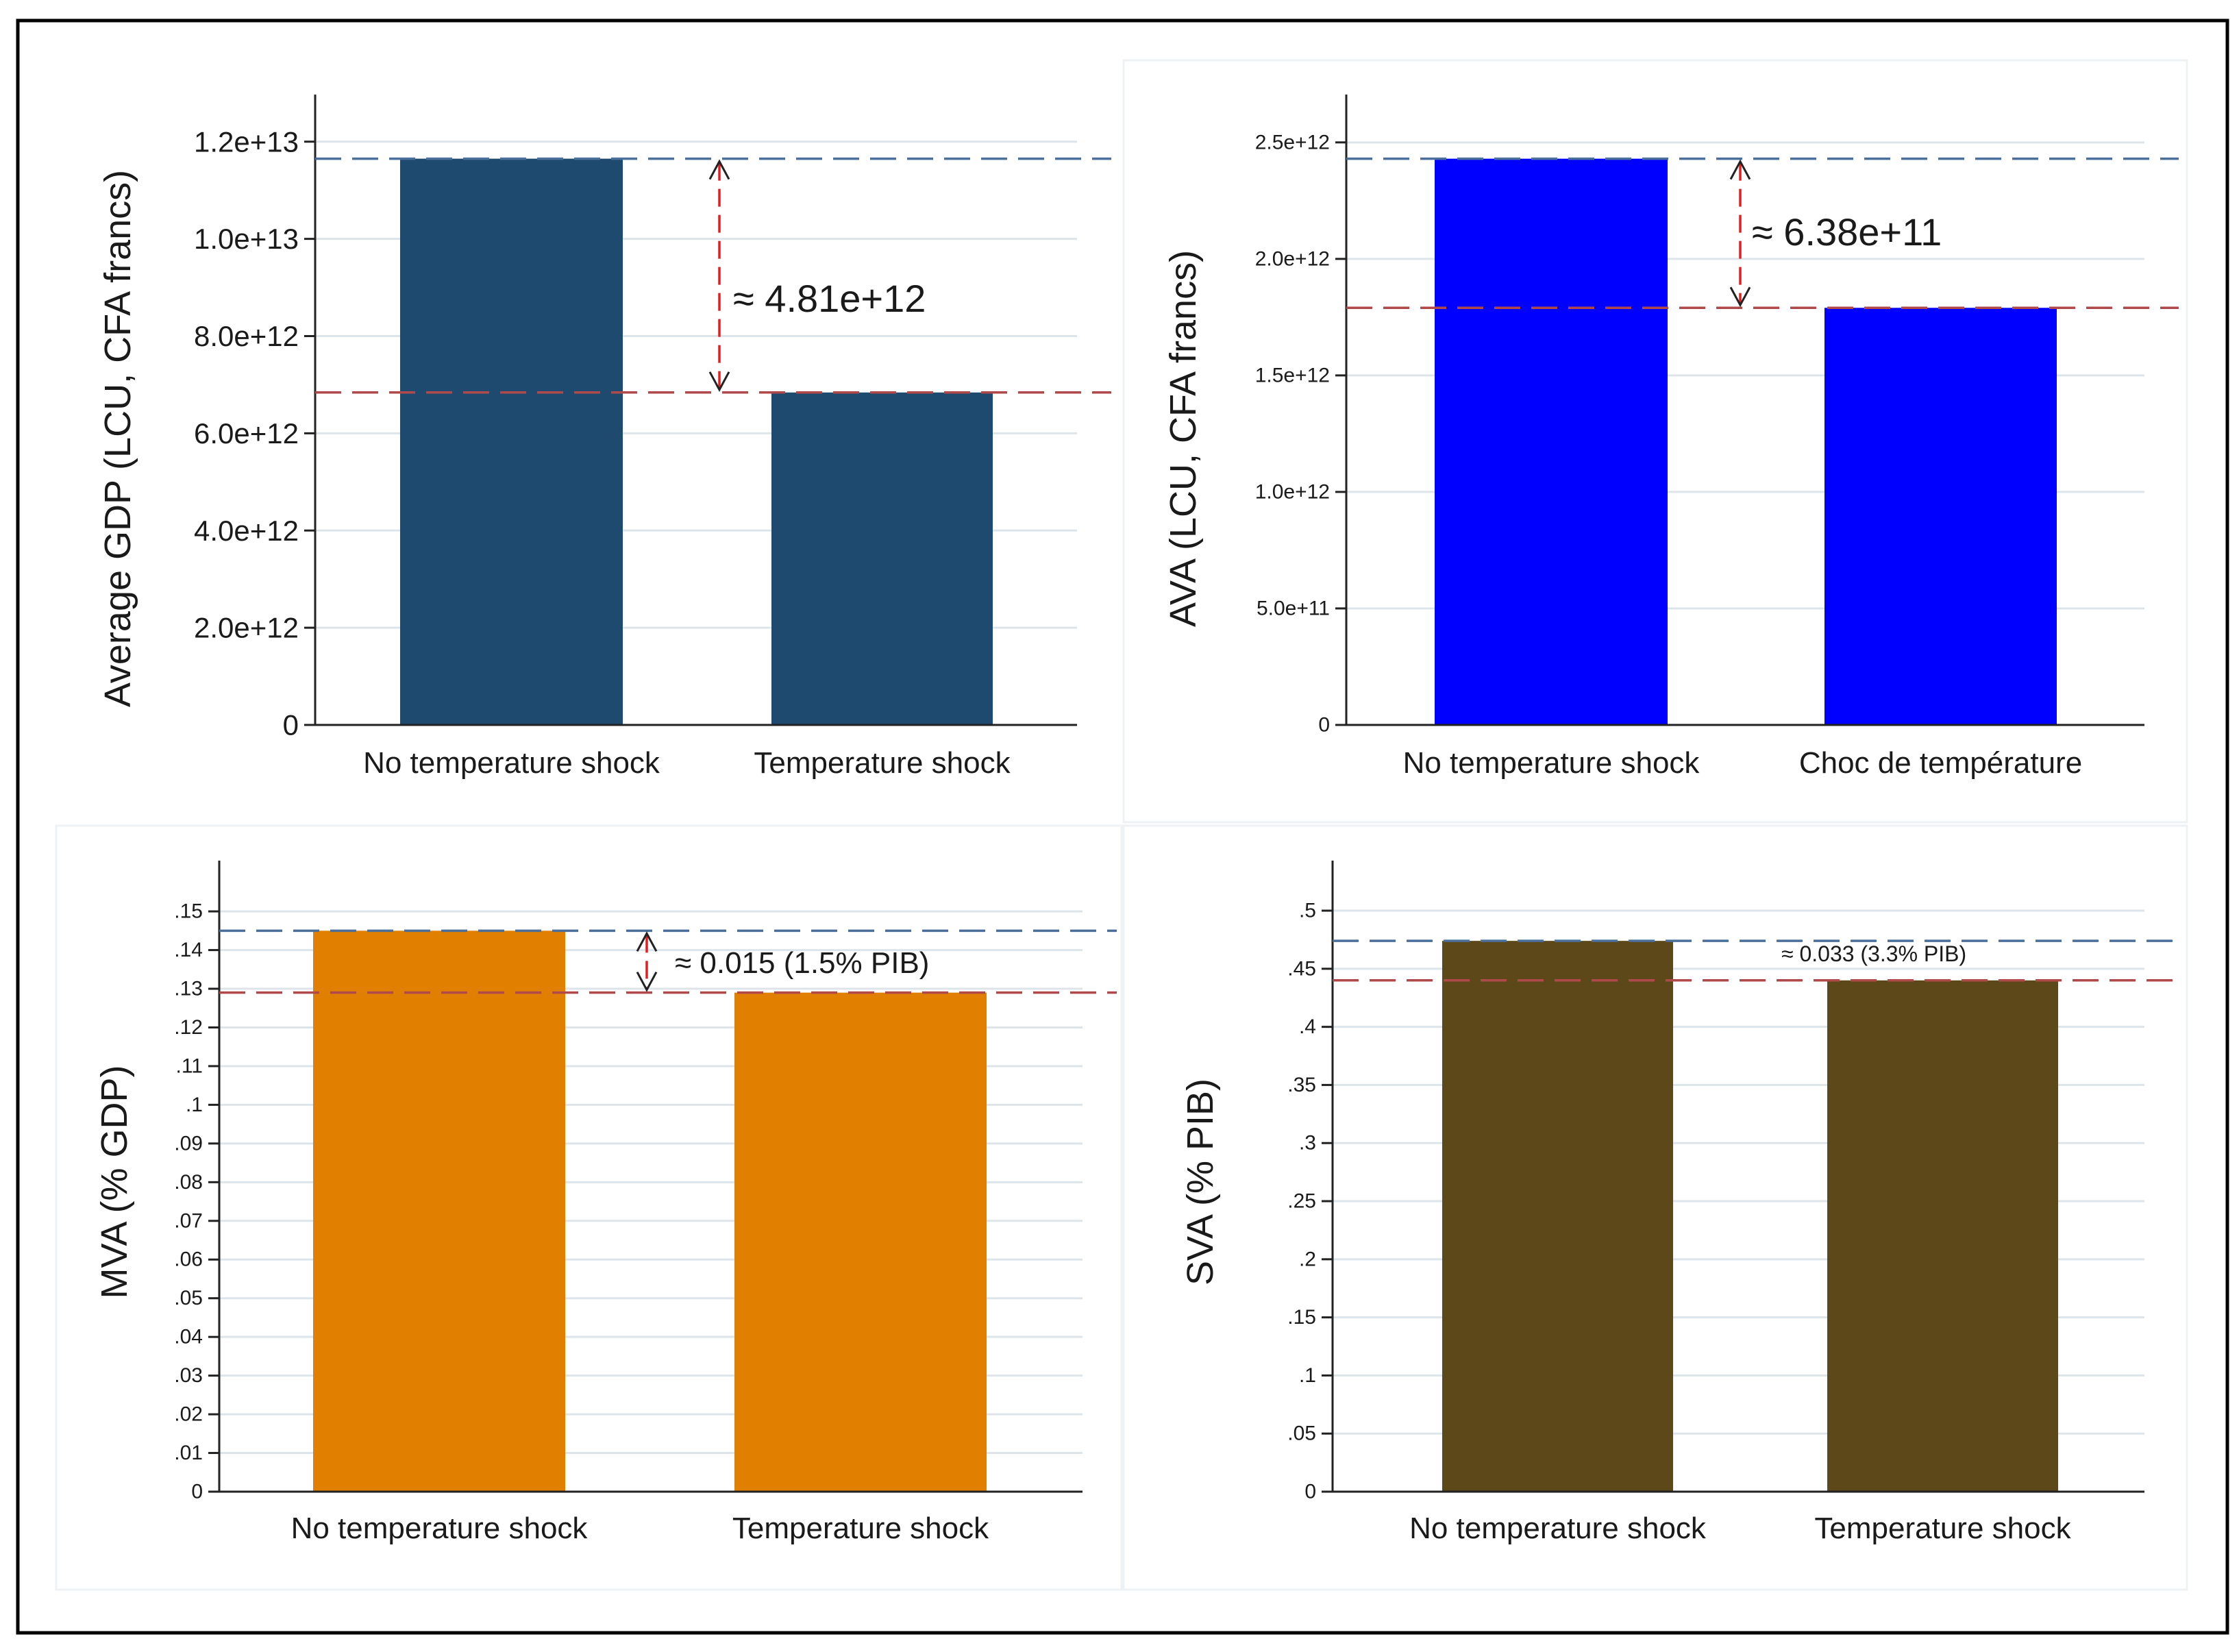 Image resolution: width=2239 pixels, height=1652 pixels. Describe the element at coordinates (1941, 763) in the screenshot. I see `category-label: Choc de température` at that location.